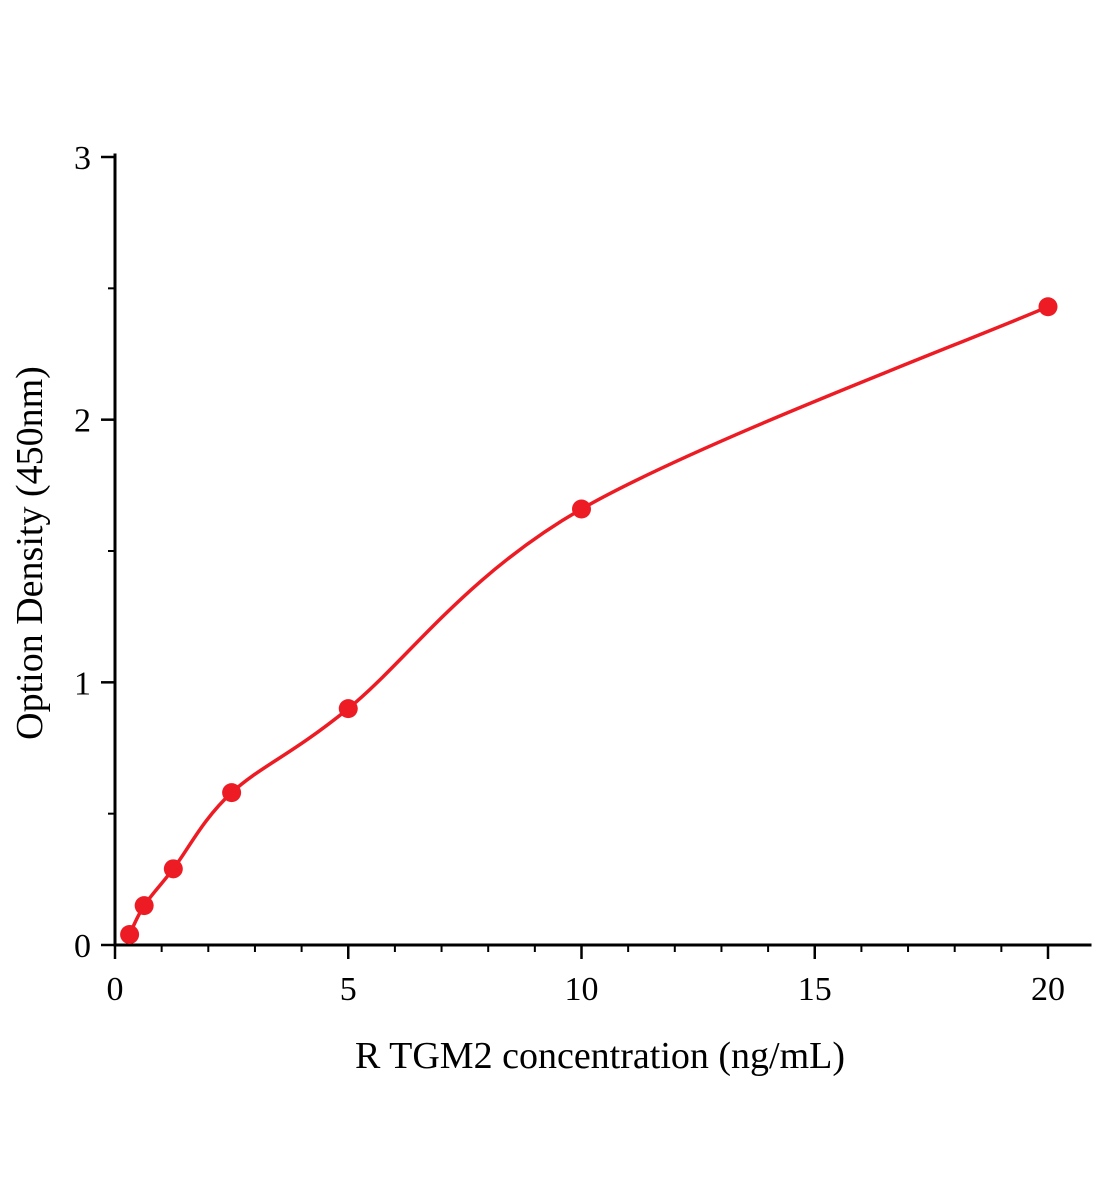 This screenshot has height=1200, width=1104. Describe the element at coordinates (582, 989) in the screenshot. I see `x-tick-label: 10` at that location.